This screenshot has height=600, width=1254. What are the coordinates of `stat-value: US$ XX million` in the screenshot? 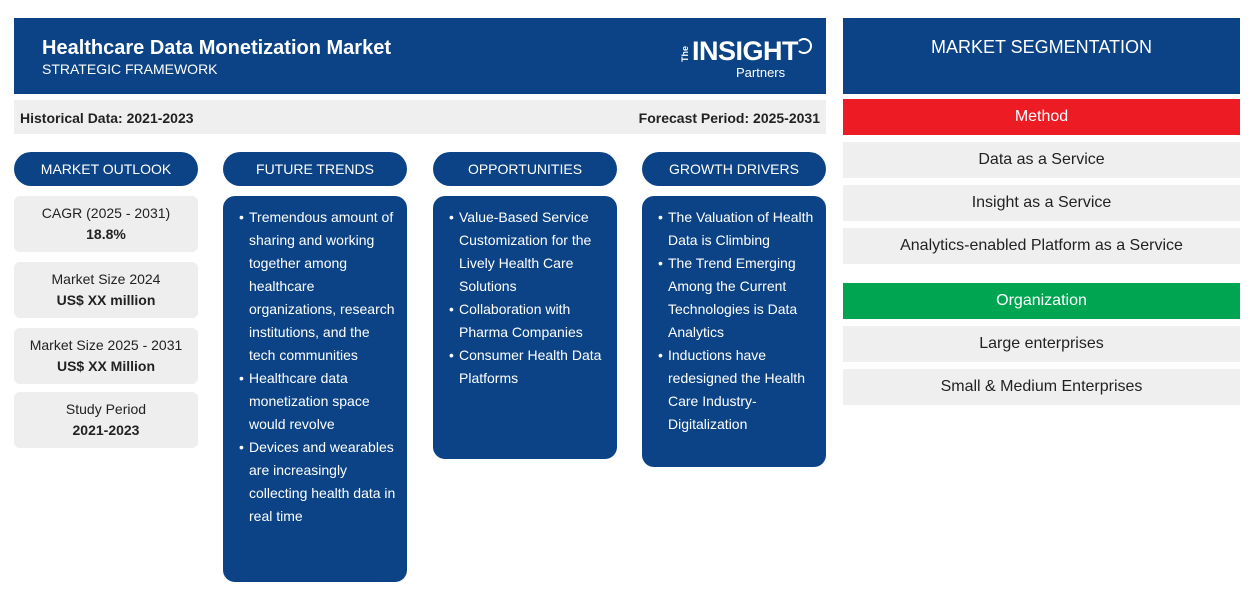 It's located at (106, 300).